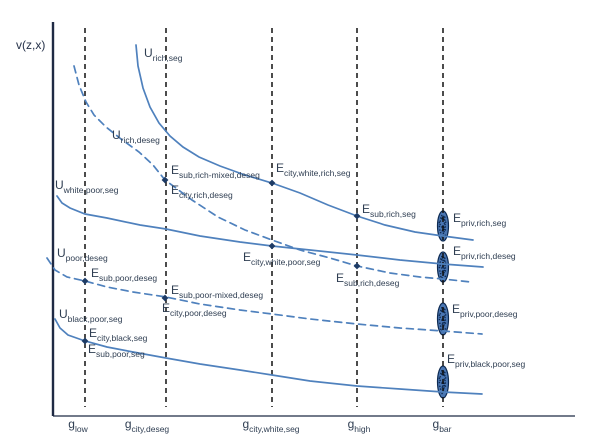  I want to click on point-label-e-city-white-poor-seg: Ecity,white,poor,seg, so click(282, 258).